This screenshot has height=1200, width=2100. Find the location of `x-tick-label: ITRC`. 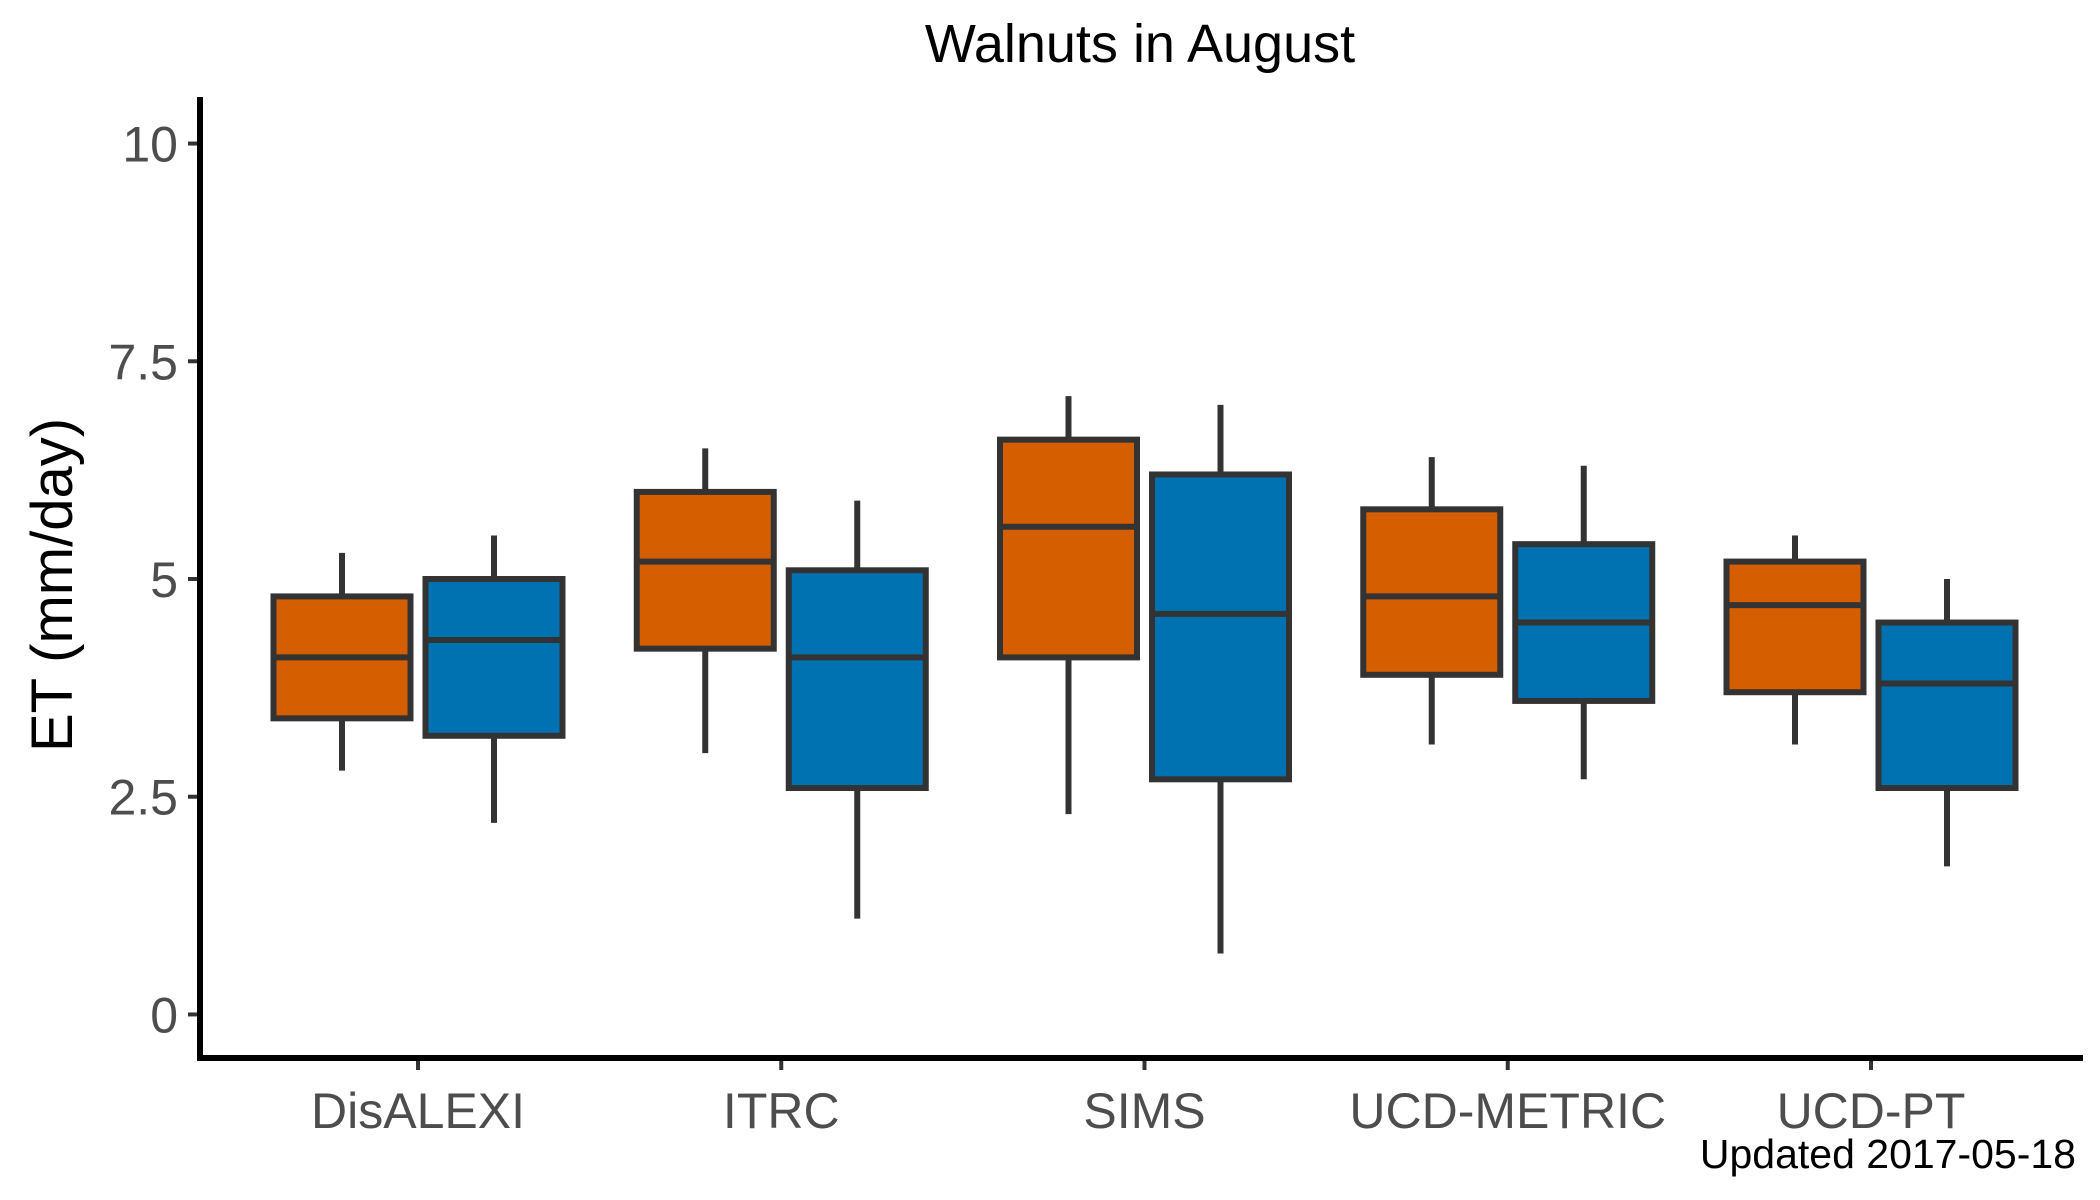

x-tick-label: ITRC is located at coordinates (781, 1111).